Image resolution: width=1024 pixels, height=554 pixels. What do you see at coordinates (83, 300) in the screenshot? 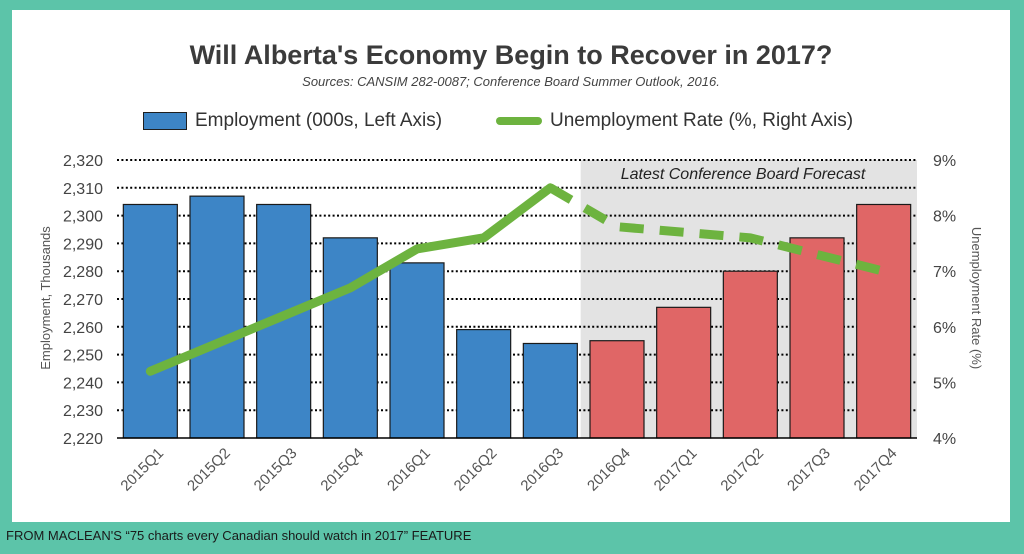
I see `y-tick-label: 2,270` at bounding box center [83, 300].